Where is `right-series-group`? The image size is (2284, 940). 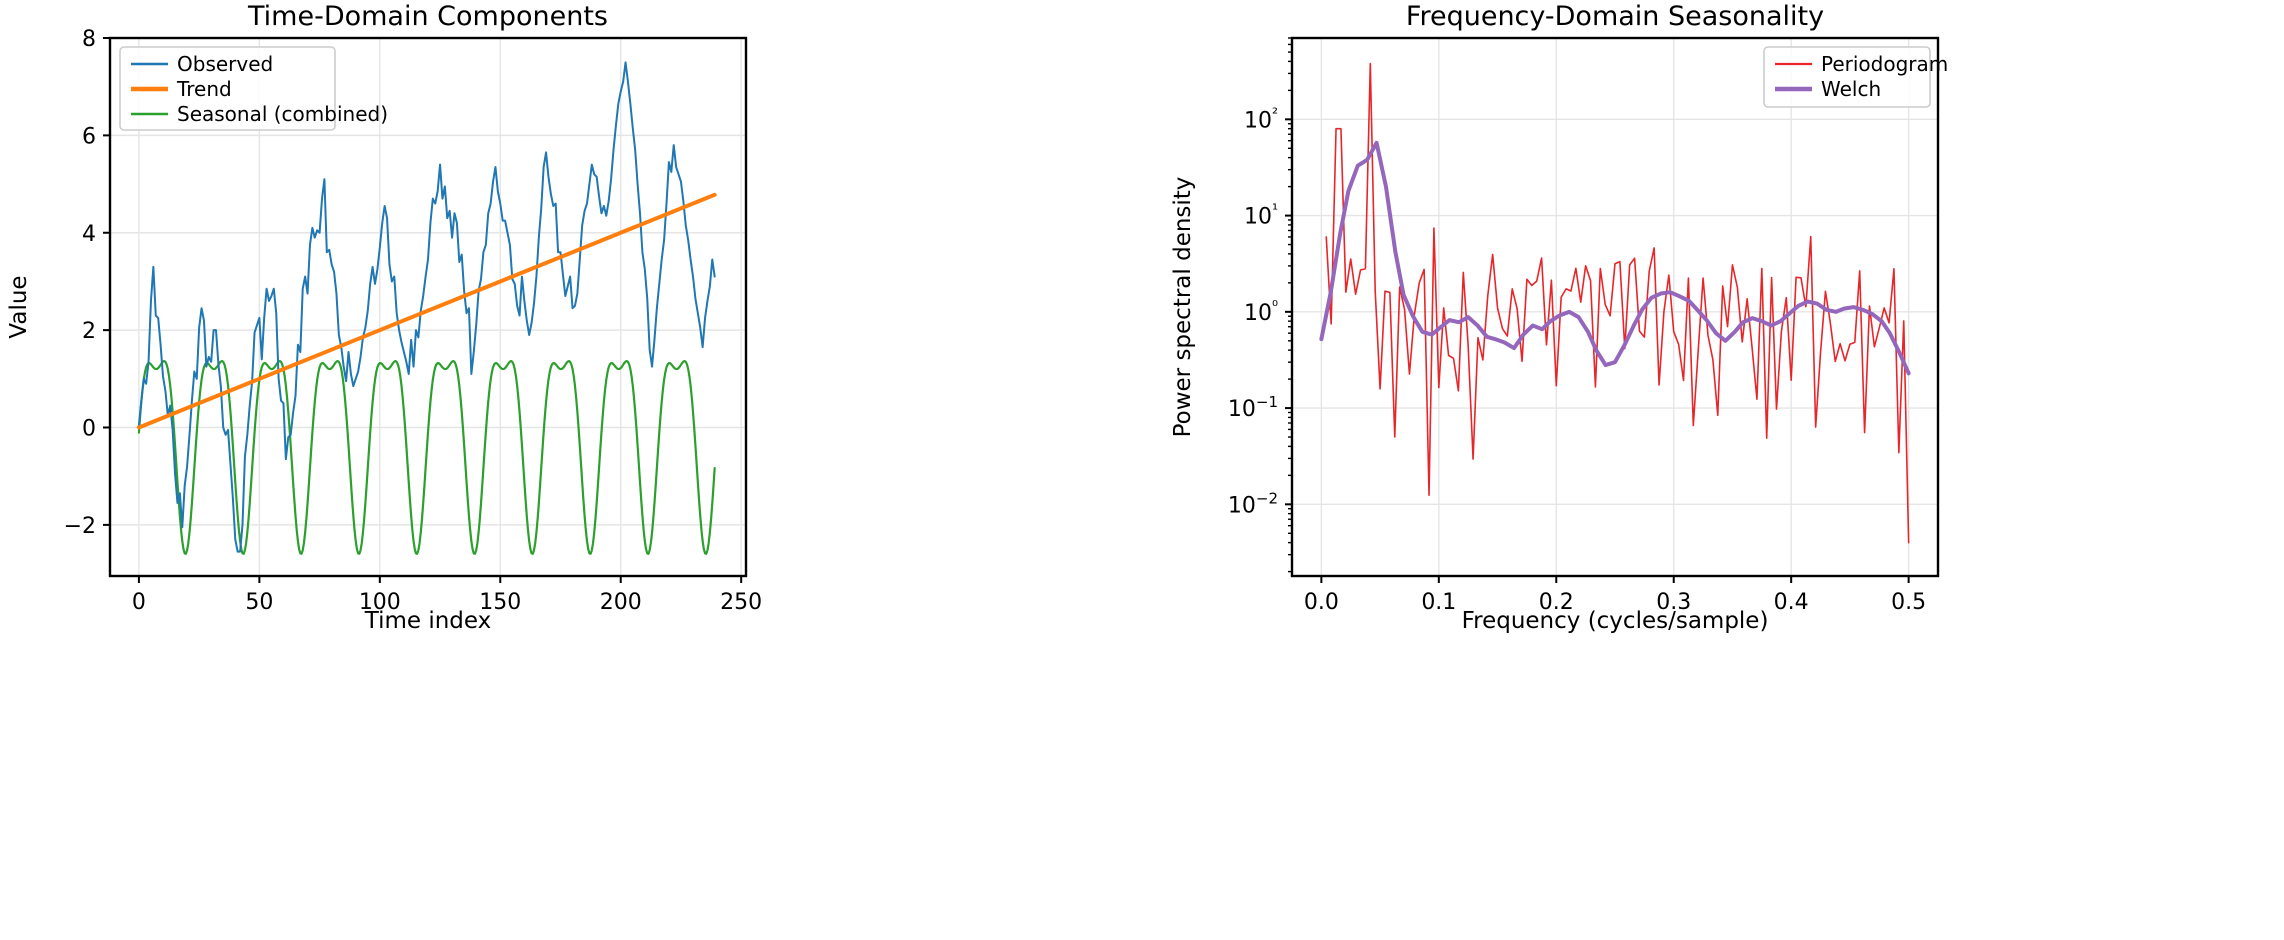 right-series-group is located at coordinates (1615, 303).